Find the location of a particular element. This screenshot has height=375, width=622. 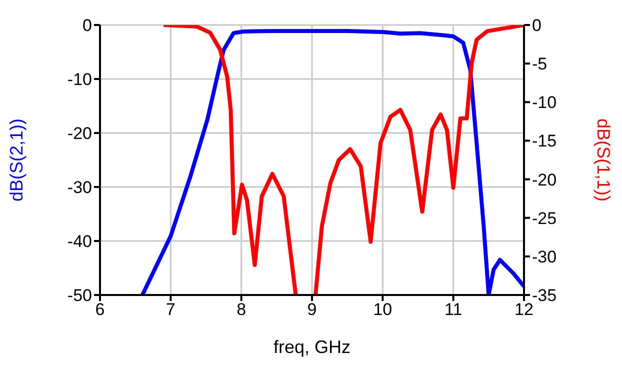

y2-tick-label: -15 is located at coordinates (544, 141).